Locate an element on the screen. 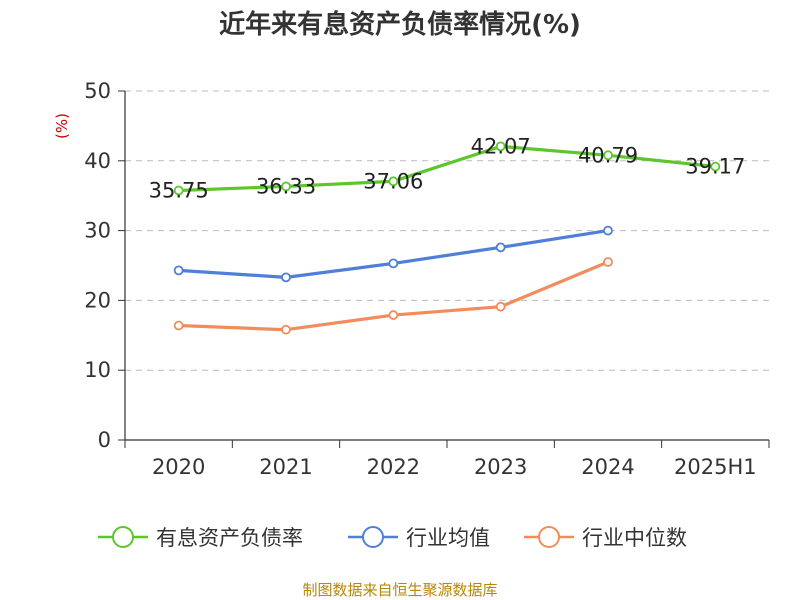  y-tick-label: 50 is located at coordinates (97, 91).